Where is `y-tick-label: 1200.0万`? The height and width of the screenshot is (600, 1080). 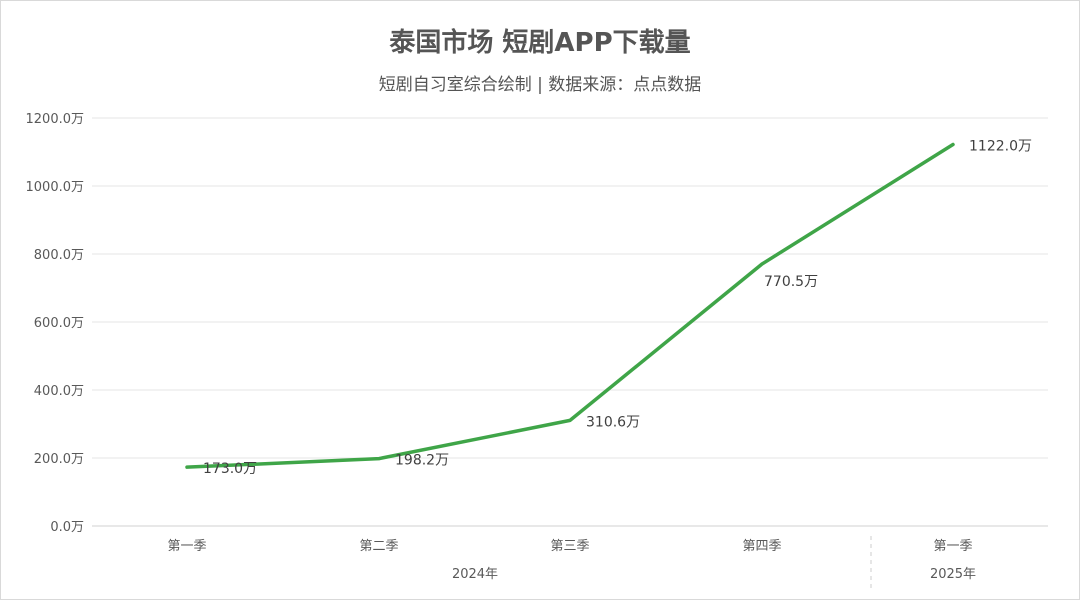
y-tick-label: 1200.0万 is located at coordinates (55, 119).